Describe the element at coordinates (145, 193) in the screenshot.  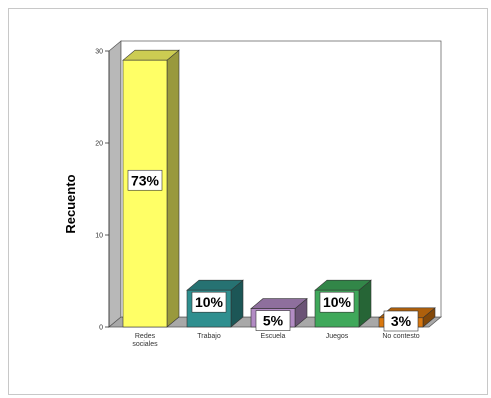
I see `bar-front` at that location.